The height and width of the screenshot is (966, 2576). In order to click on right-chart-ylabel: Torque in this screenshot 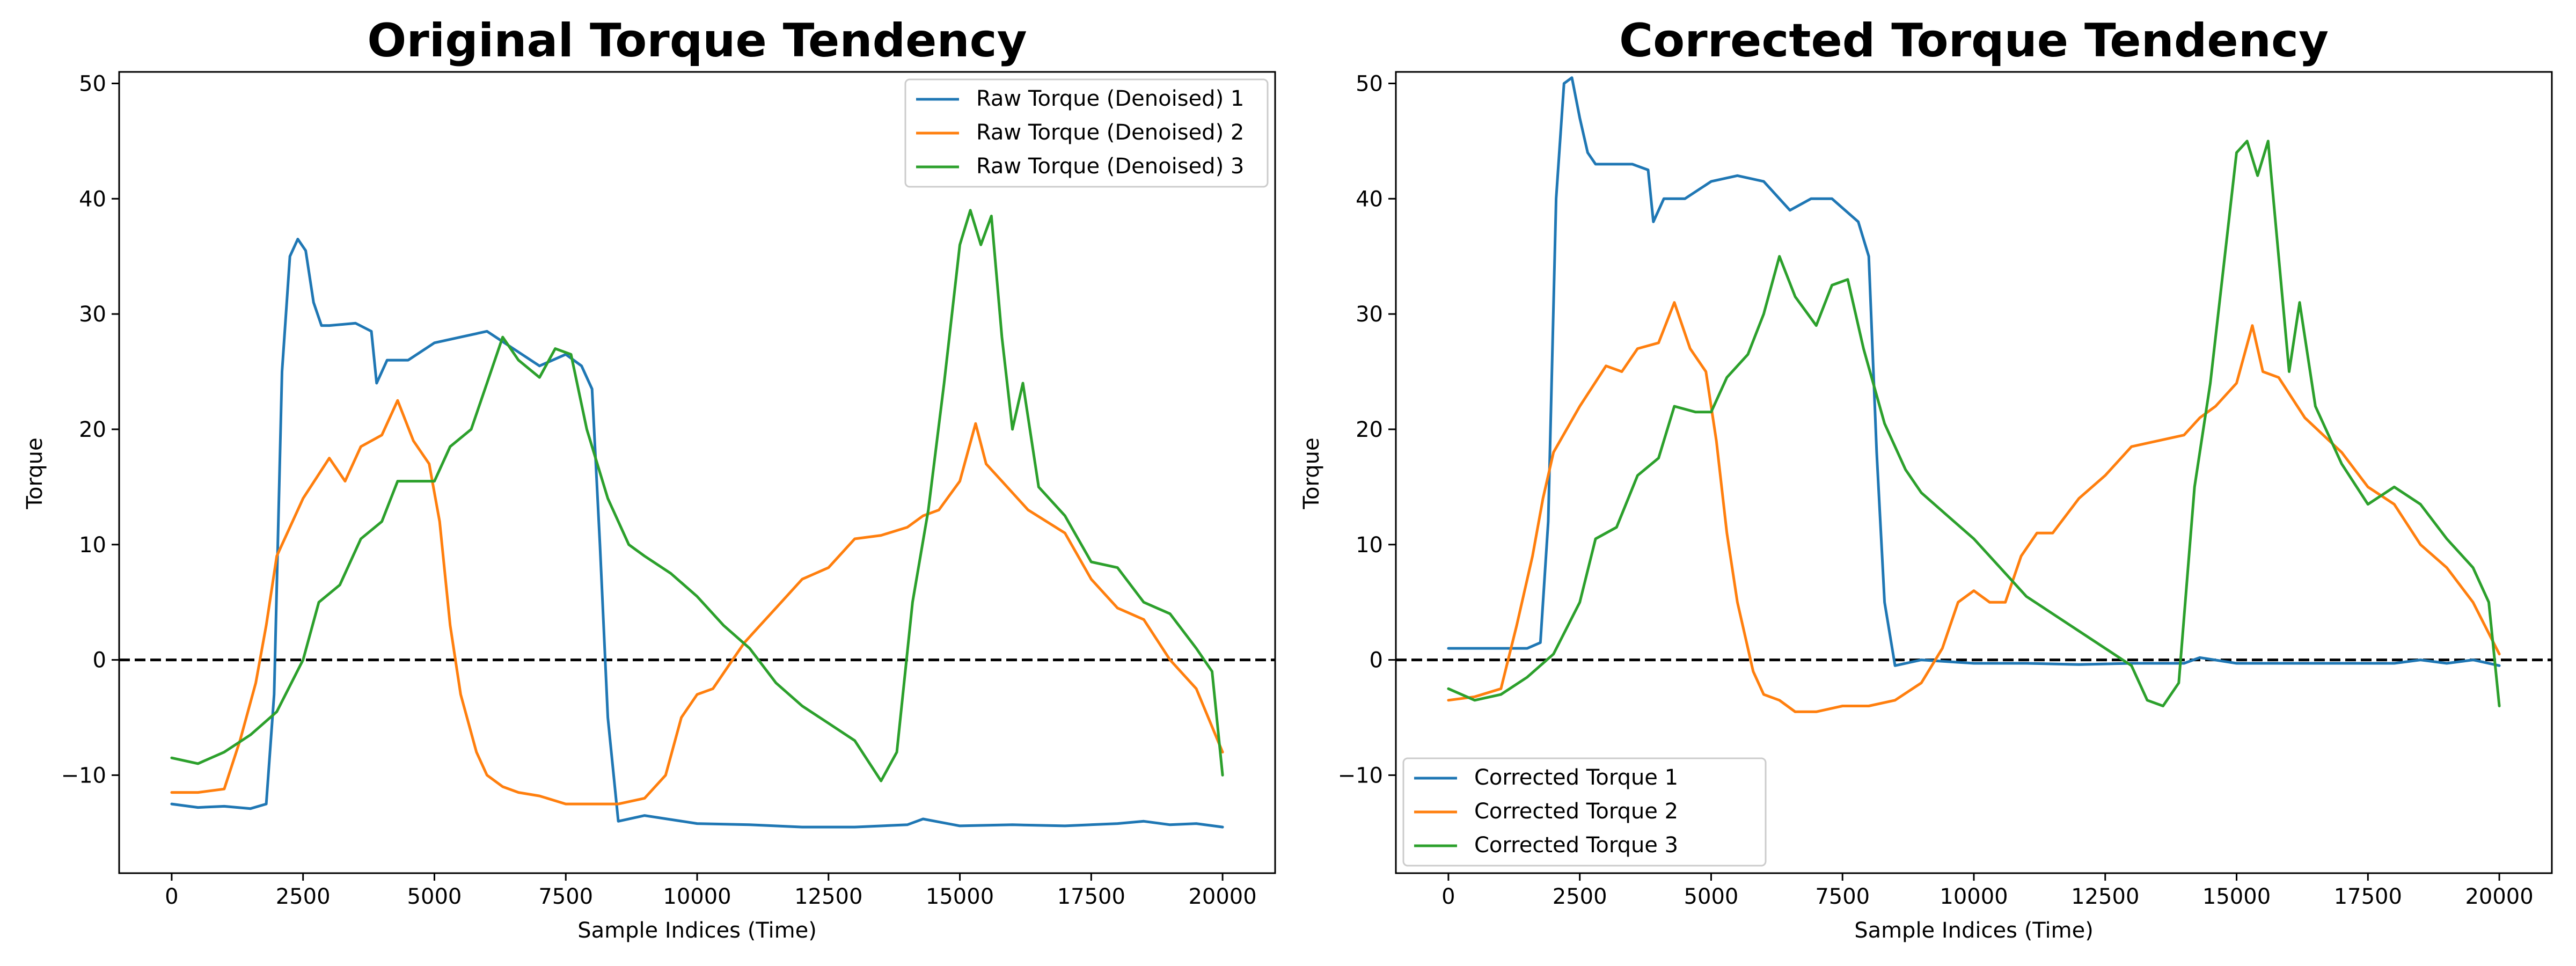, I will do `click(1311, 473)`.